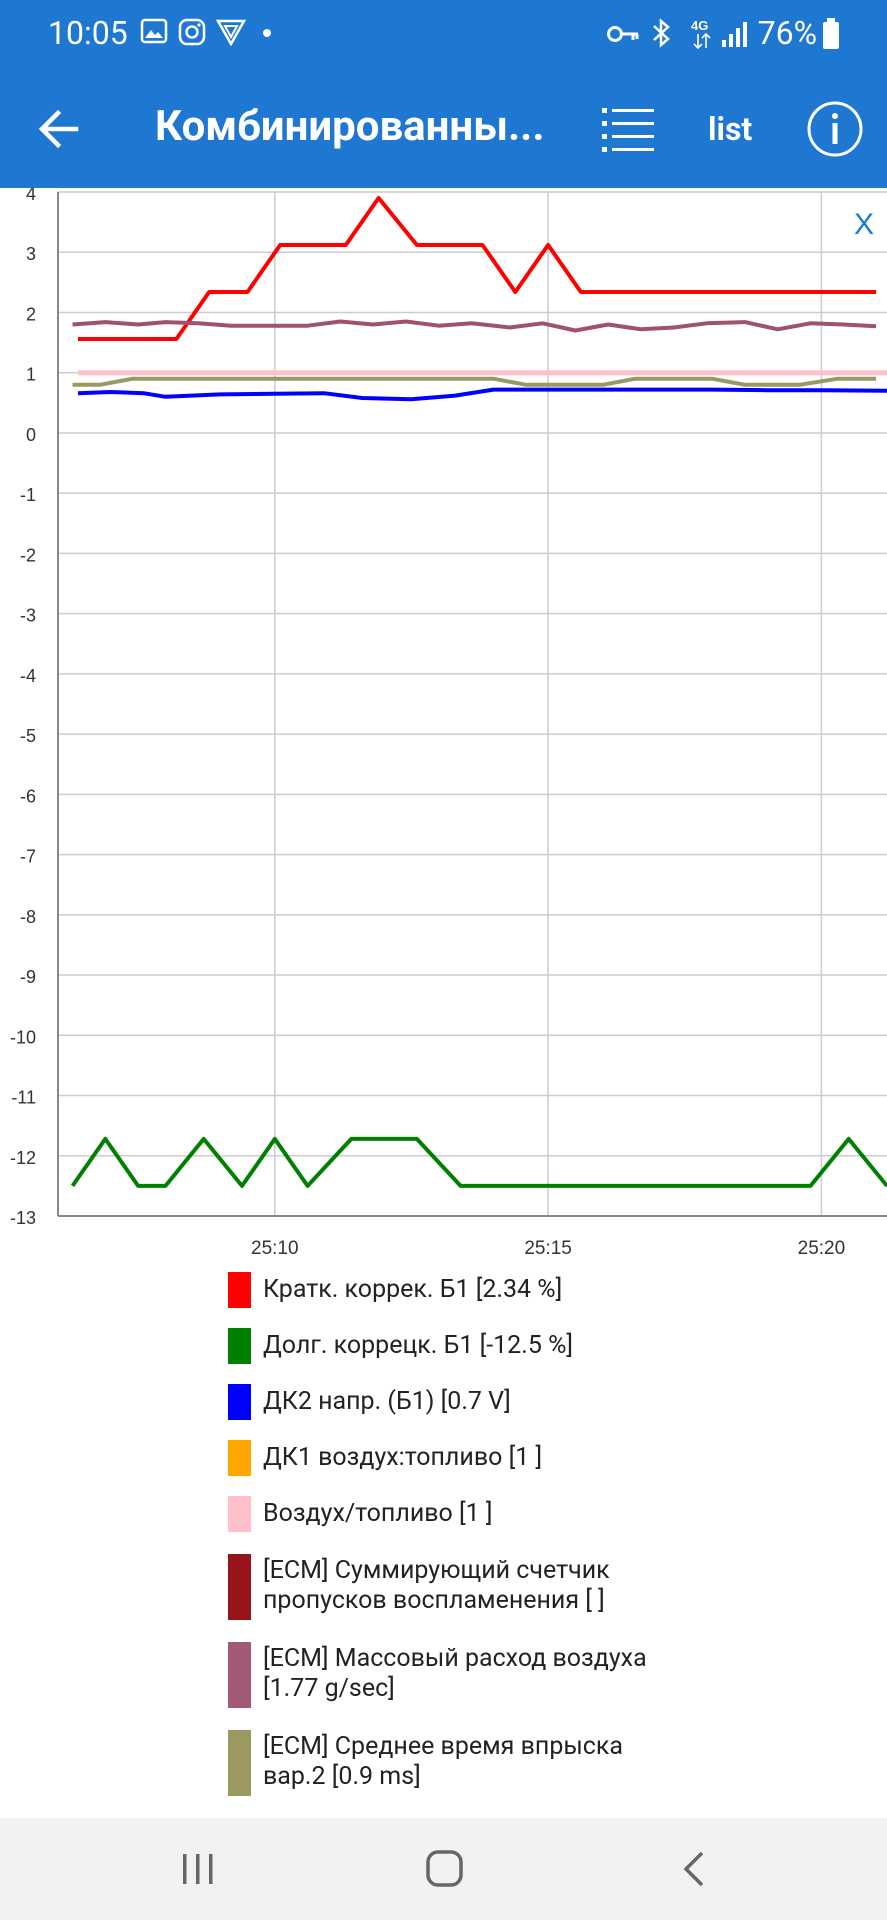 This screenshot has width=887, height=1920. I want to click on legend-label: ДК1 воздух:топливо [1 ], so click(403, 1457).